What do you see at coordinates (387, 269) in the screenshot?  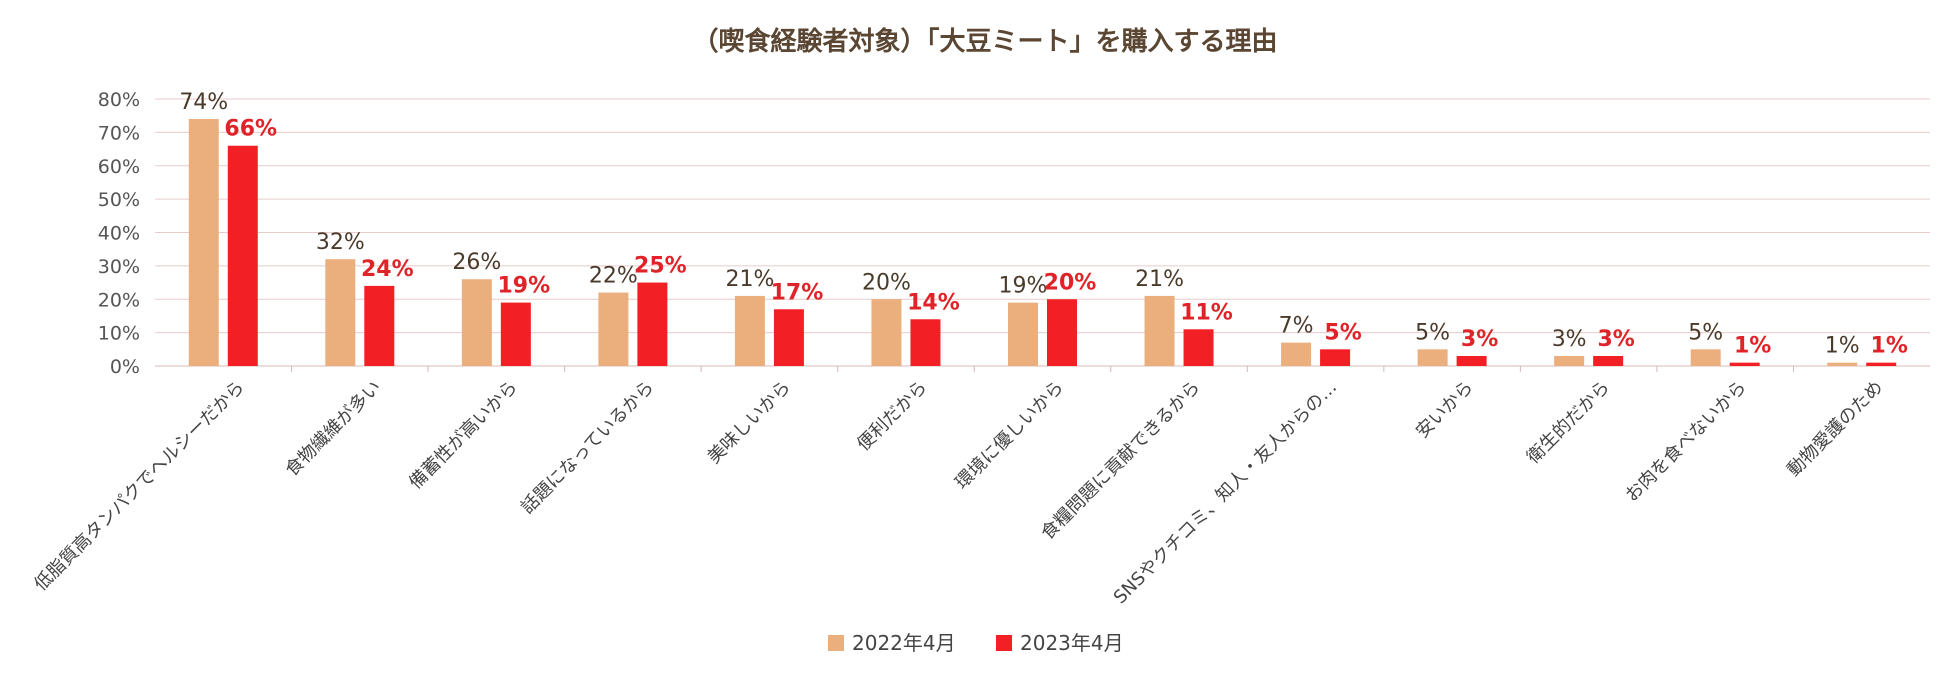 I see `data-label-2023: 24%` at bounding box center [387, 269].